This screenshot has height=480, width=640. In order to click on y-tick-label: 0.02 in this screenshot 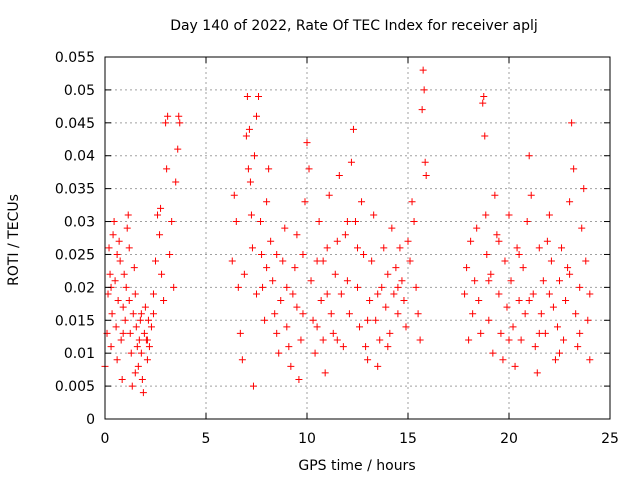, I will do `click(79, 288)`.